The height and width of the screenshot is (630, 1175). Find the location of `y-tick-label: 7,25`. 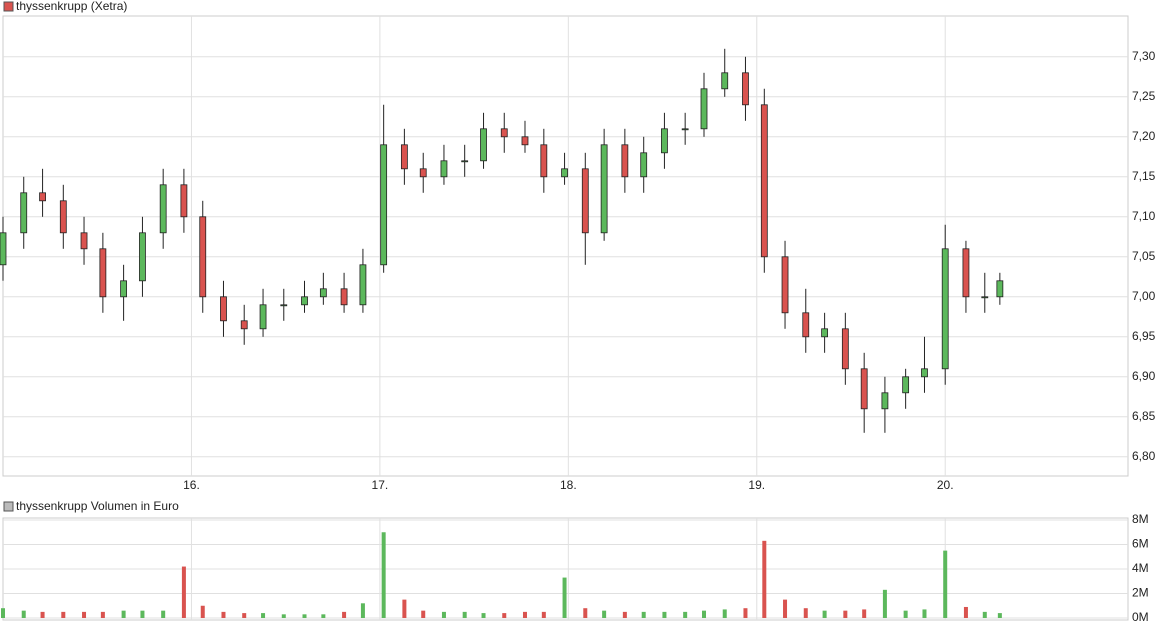

y-tick-label: 7,25 is located at coordinates (1144, 96).